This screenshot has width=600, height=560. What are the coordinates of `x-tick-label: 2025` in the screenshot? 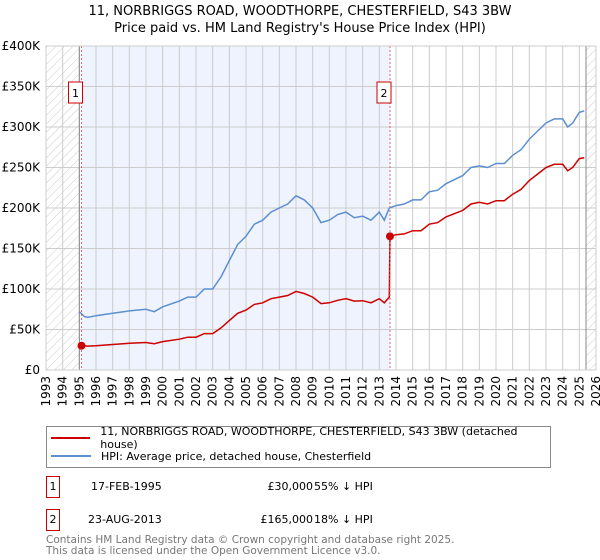 It's located at (579, 391).